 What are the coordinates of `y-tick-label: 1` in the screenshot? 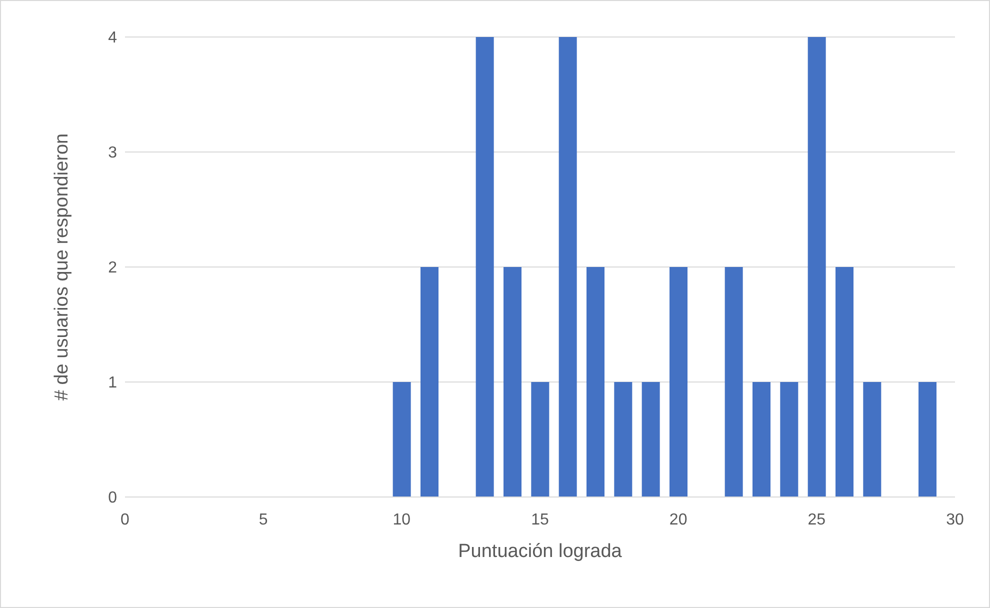 It's located at (113, 383).